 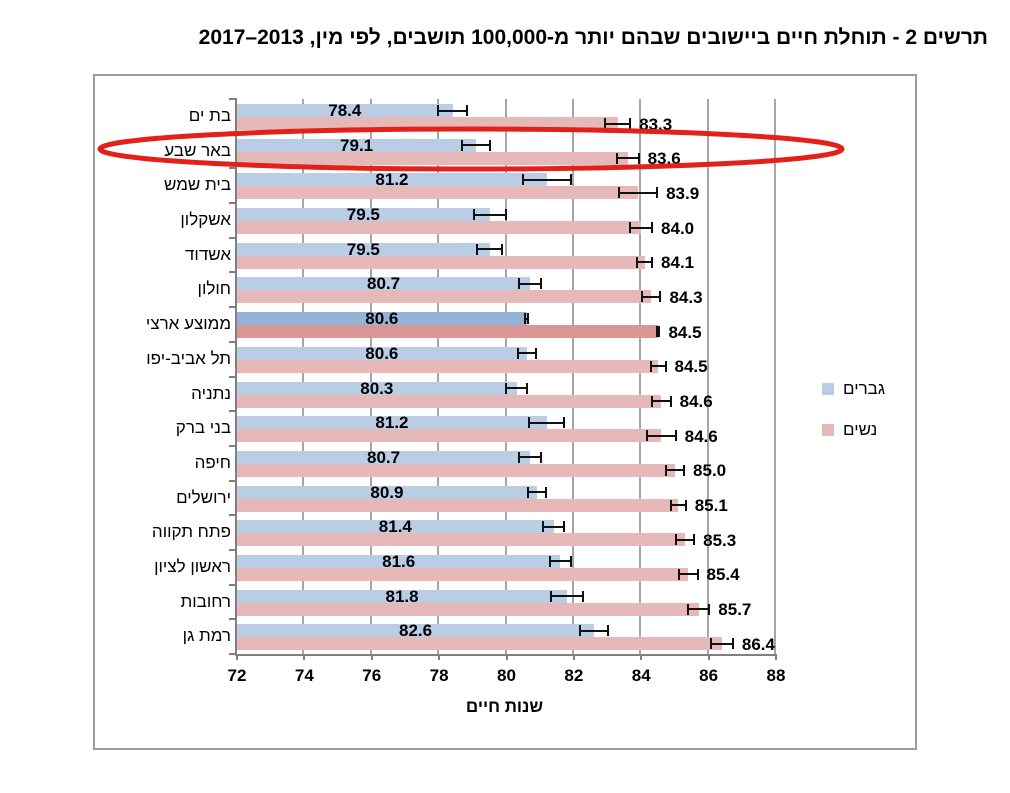 What do you see at coordinates (304, 675) in the screenshot?
I see `x-tick-label: 74` at bounding box center [304, 675].